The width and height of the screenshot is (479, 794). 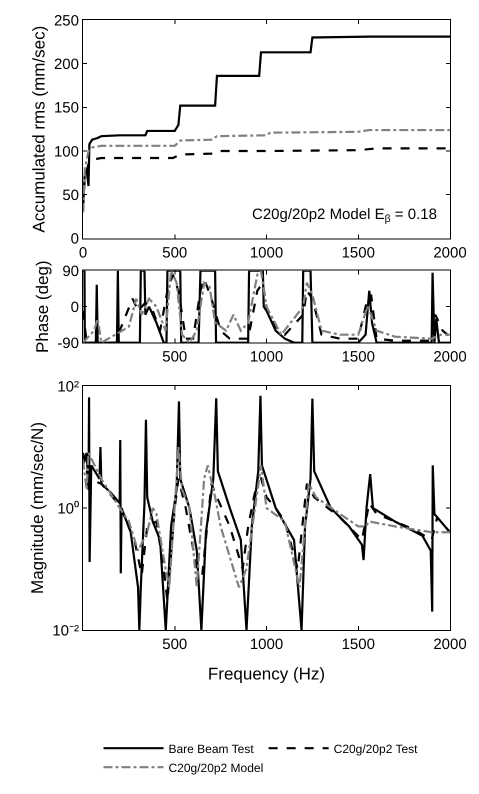 I want to click on annotation: C20g/20p2 Model E$_{β}$ = 0.18, so click(x=344, y=216).